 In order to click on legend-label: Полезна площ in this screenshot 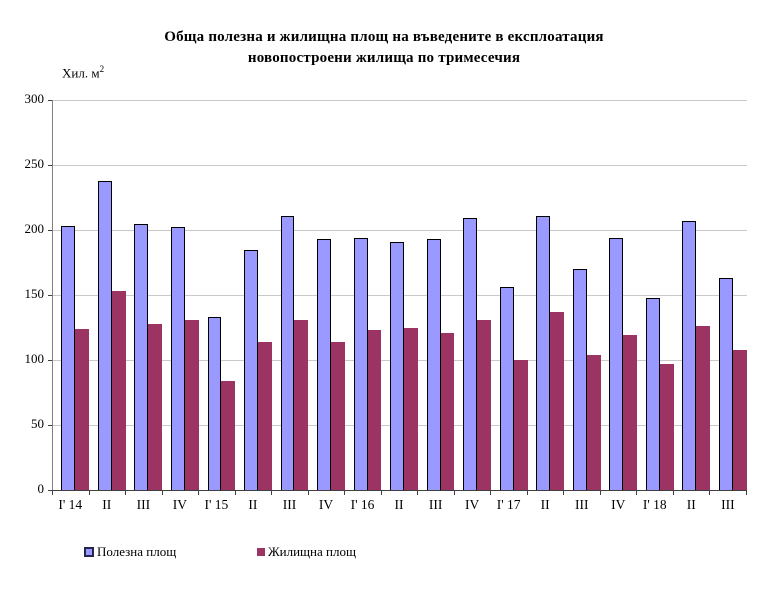, I will do `click(137, 551)`.